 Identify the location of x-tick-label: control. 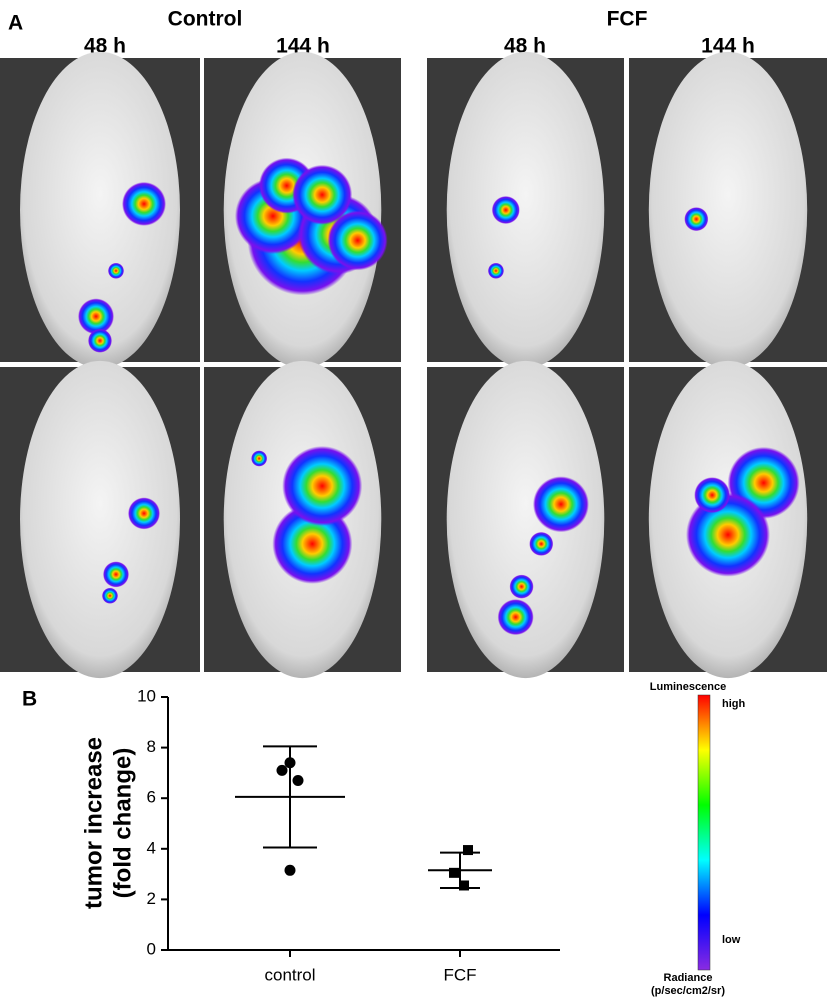
(289, 974).